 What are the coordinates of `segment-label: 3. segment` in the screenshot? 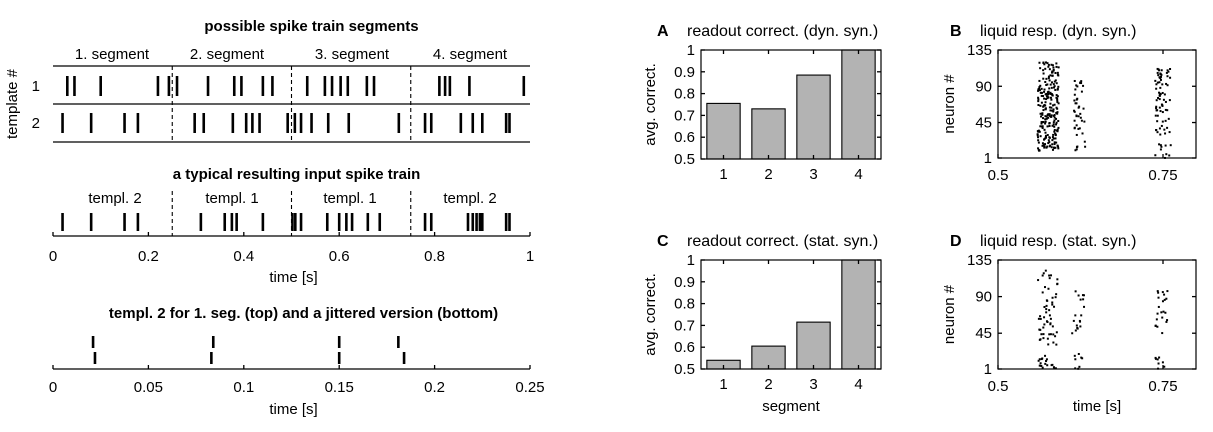 It's located at (352, 54).